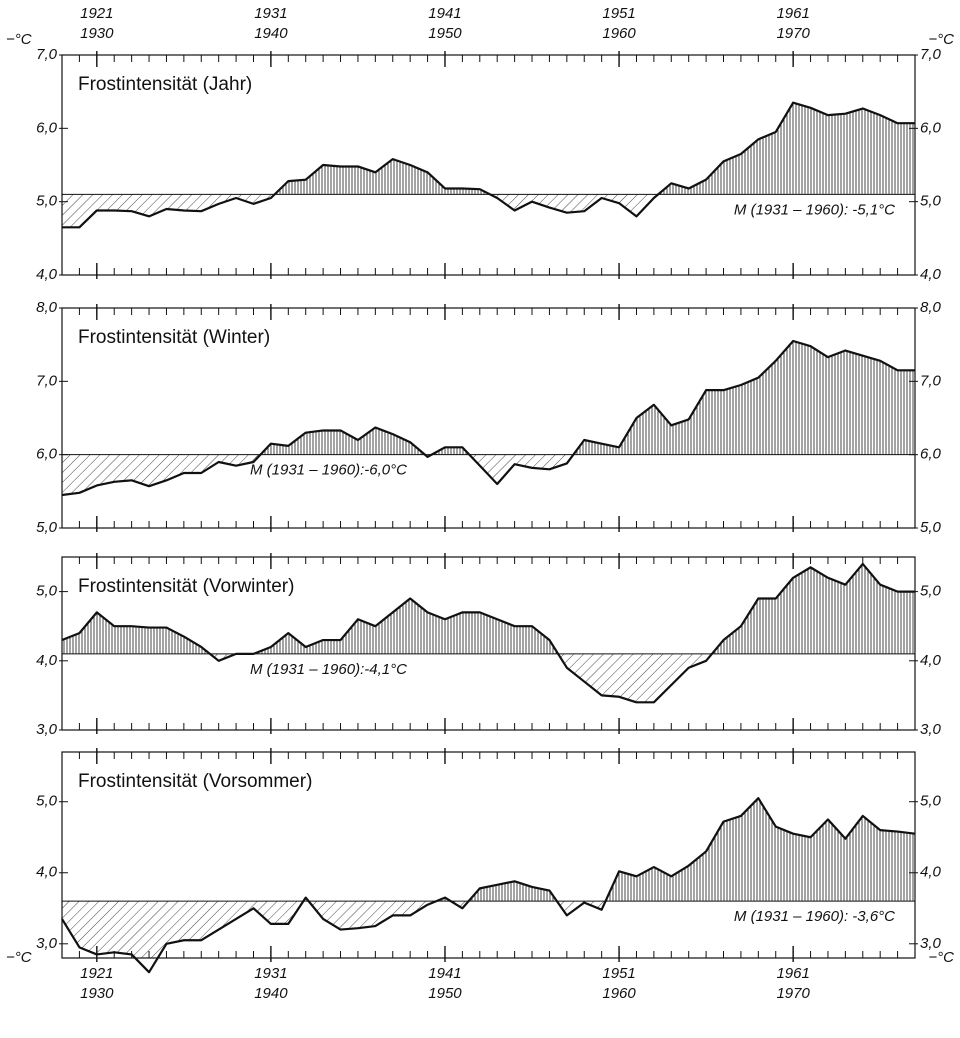 Image resolution: width=960 pixels, height=1038 pixels. What do you see at coordinates (186, 586) in the screenshot?
I see `panel-title: Frostintensität (Vorwinter)` at bounding box center [186, 586].